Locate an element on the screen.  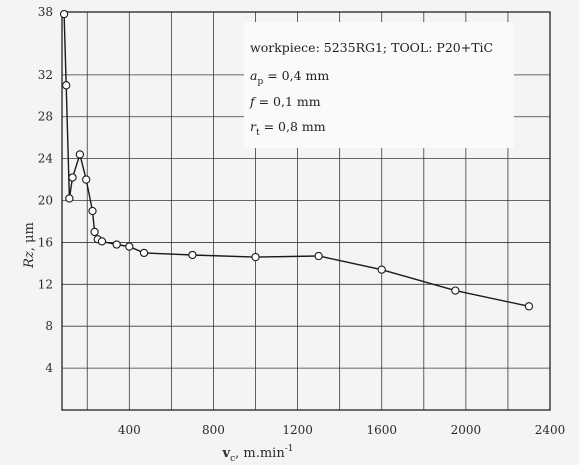
y-axis-label: Rz, μm is located at coordinates (29, 245).